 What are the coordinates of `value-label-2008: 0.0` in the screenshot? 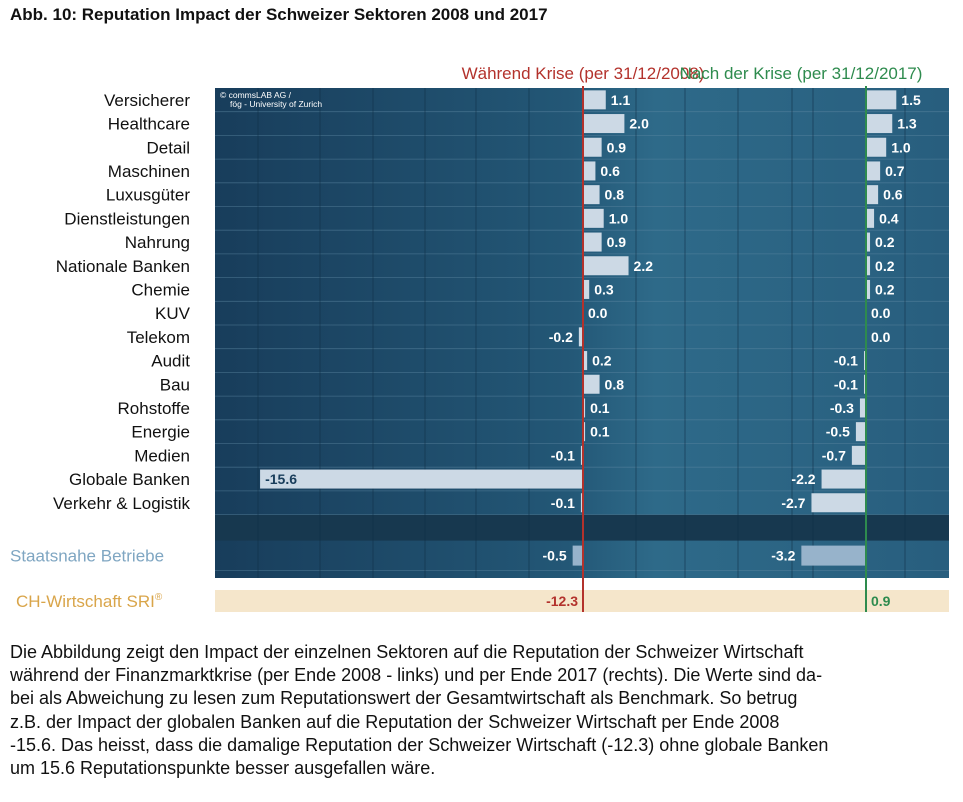 It's located at (598, 313).